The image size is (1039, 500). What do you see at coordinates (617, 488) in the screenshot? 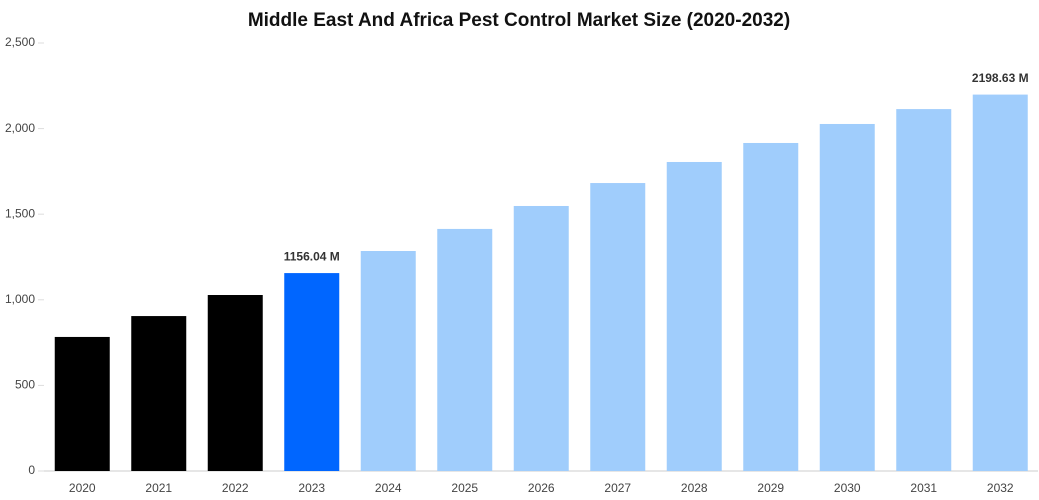
I see `x-tick-label: 2027` at bounding box center [617, 488].